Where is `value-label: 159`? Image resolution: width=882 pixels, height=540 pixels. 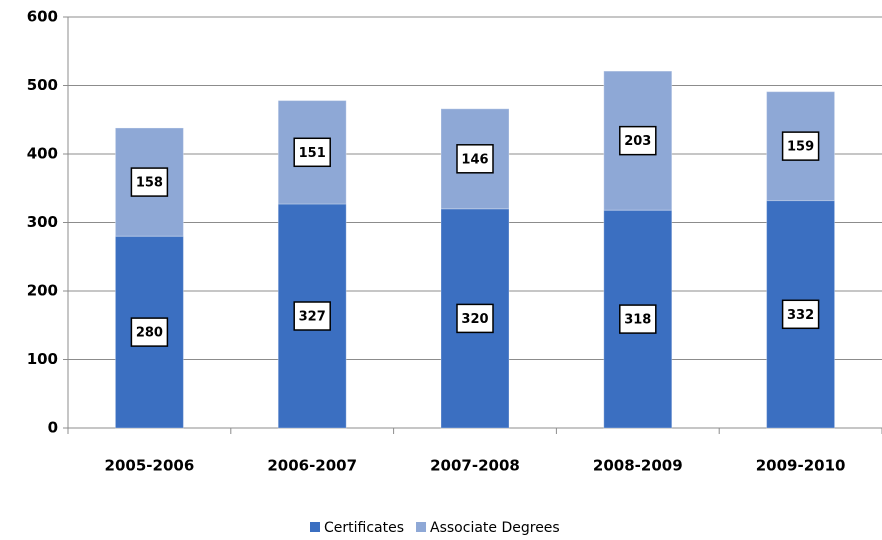
value-label: 159 is located at coordinates (800, 147).